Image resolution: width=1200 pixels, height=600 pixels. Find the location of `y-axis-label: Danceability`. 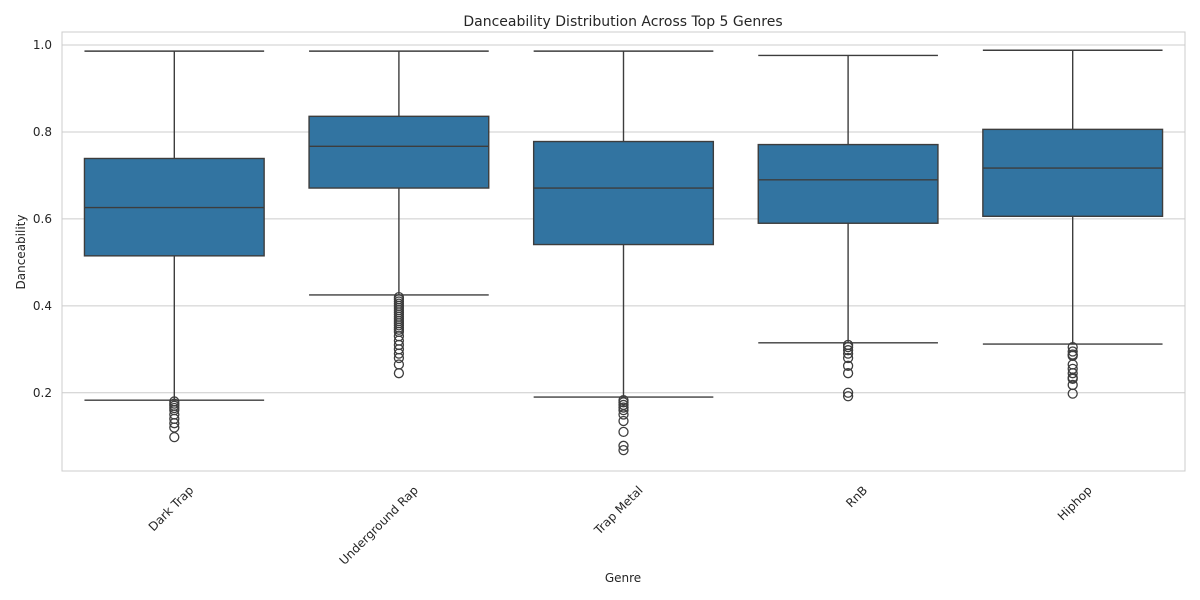

y-axis-label: Danceability is located at coordinates (21, 252).